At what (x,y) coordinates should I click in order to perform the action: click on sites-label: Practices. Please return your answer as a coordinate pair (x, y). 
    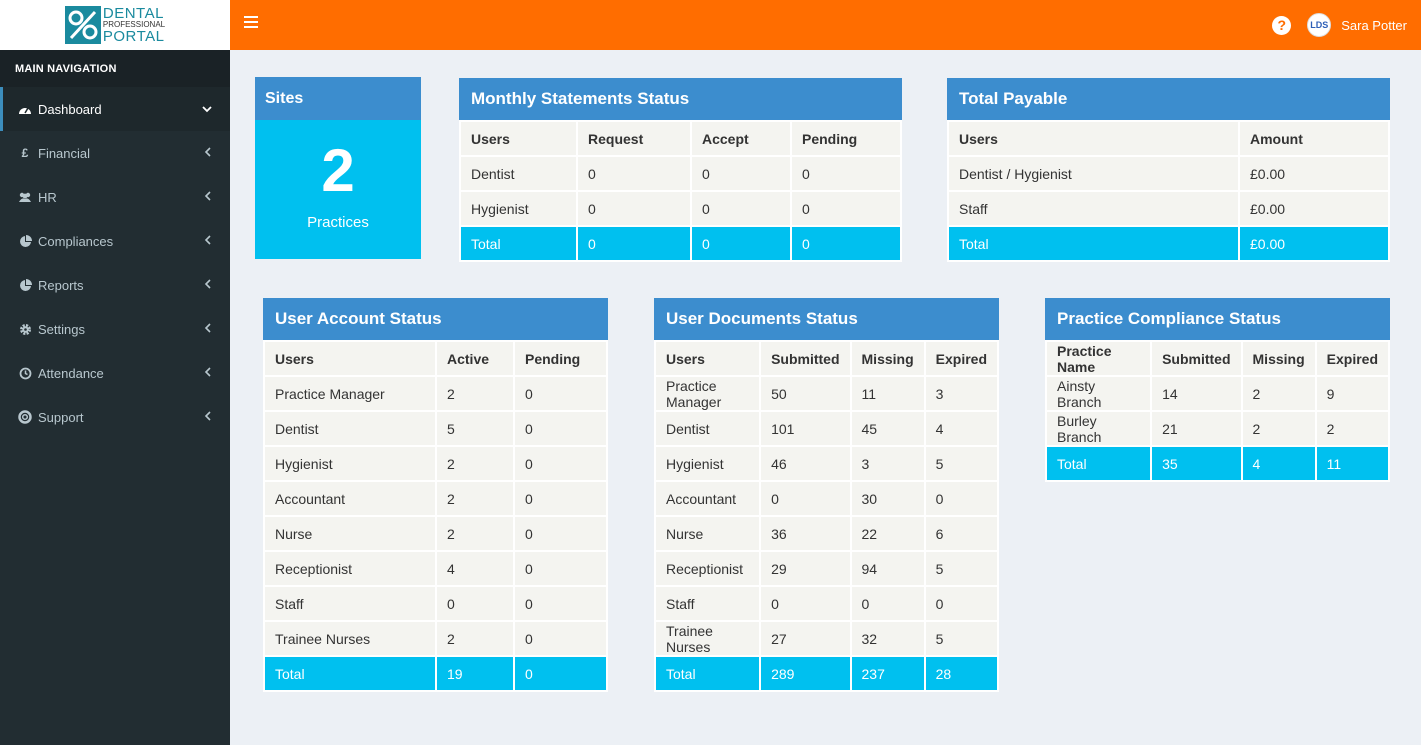
    Looking at the image, I should click on (338, 222).